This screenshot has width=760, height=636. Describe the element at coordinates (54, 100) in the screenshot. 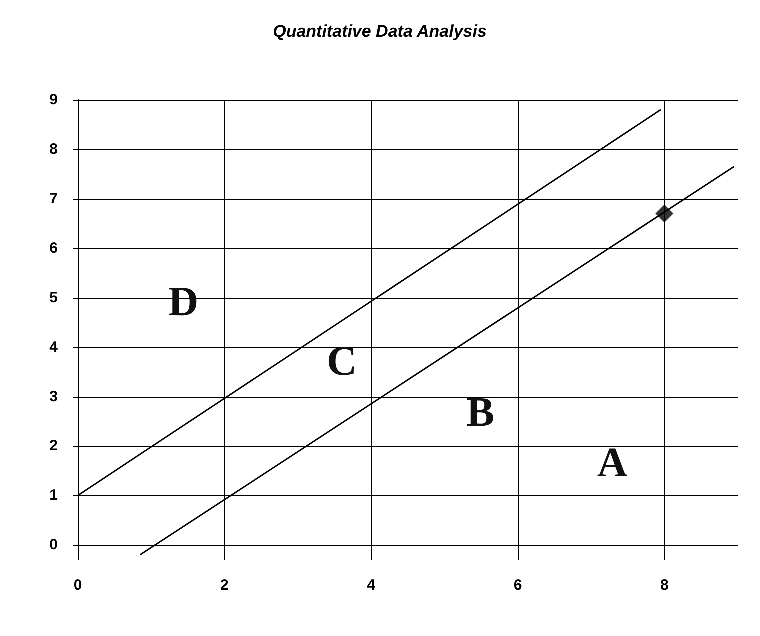

I see `y-tick-label: 9` at that location.